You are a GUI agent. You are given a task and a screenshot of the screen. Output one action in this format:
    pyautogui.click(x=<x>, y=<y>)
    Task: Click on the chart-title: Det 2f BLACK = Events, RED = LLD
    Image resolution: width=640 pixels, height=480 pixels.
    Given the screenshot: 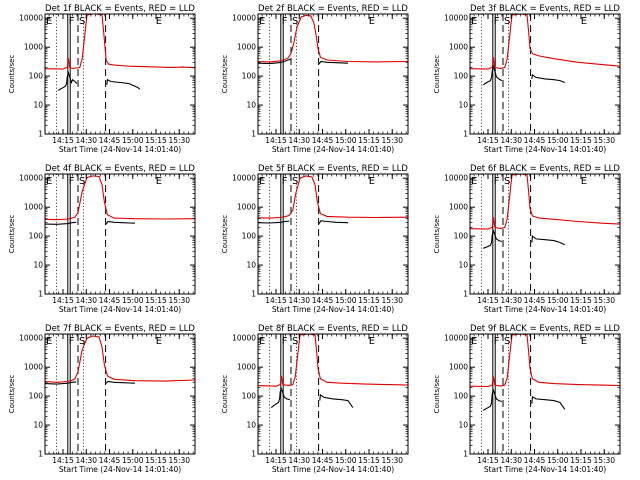 What is the action you would take?
    pyautogui.click(x=333, y=9)
    